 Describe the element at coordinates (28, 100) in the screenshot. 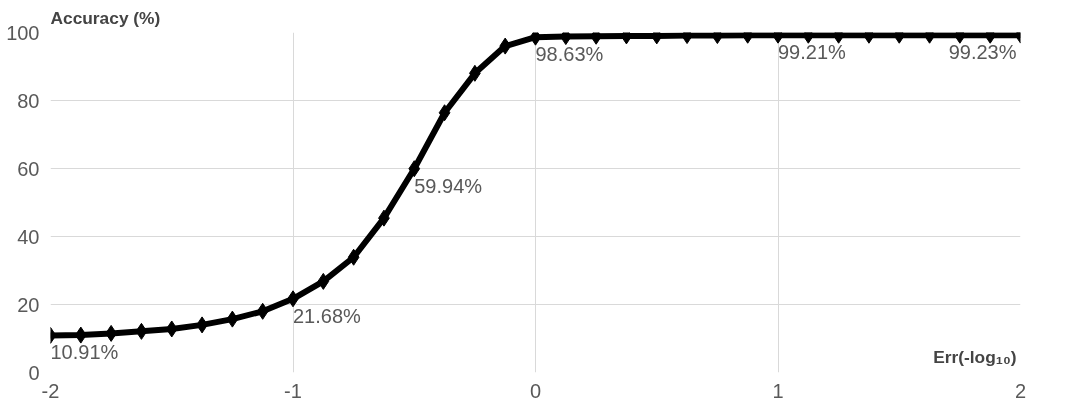

I see `y-tick-label: 80` at that location.